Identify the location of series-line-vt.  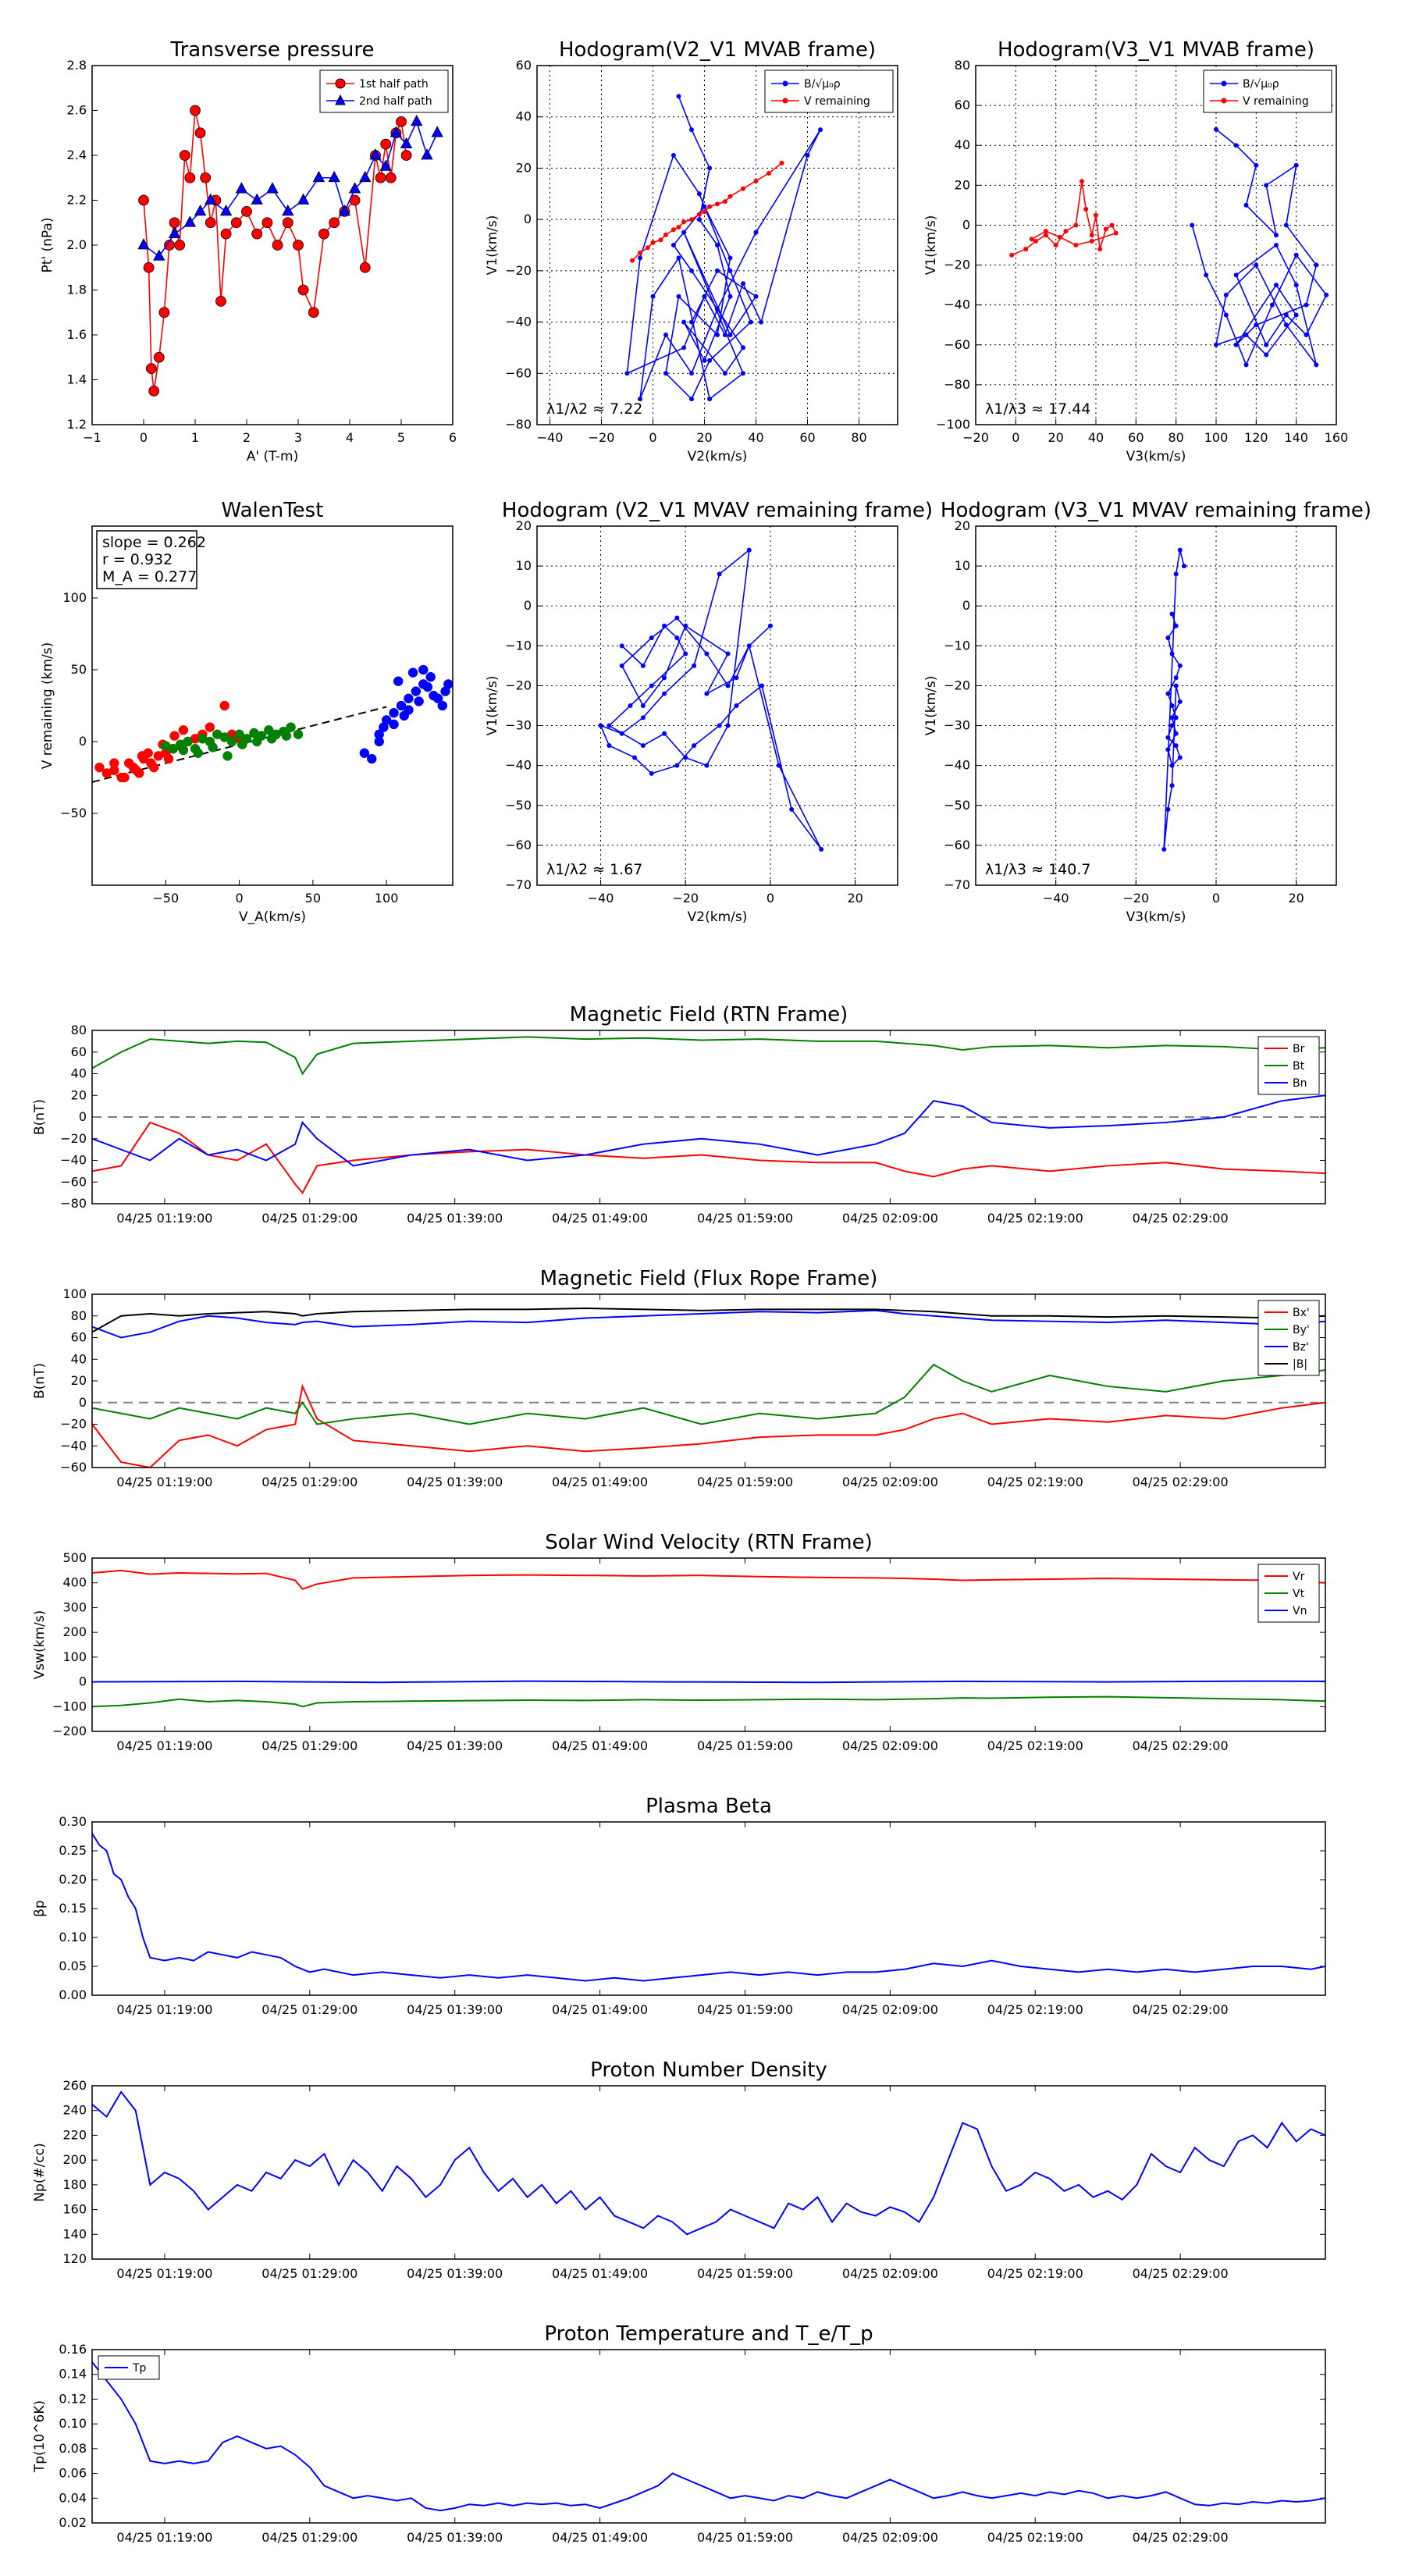
(709, 1701).